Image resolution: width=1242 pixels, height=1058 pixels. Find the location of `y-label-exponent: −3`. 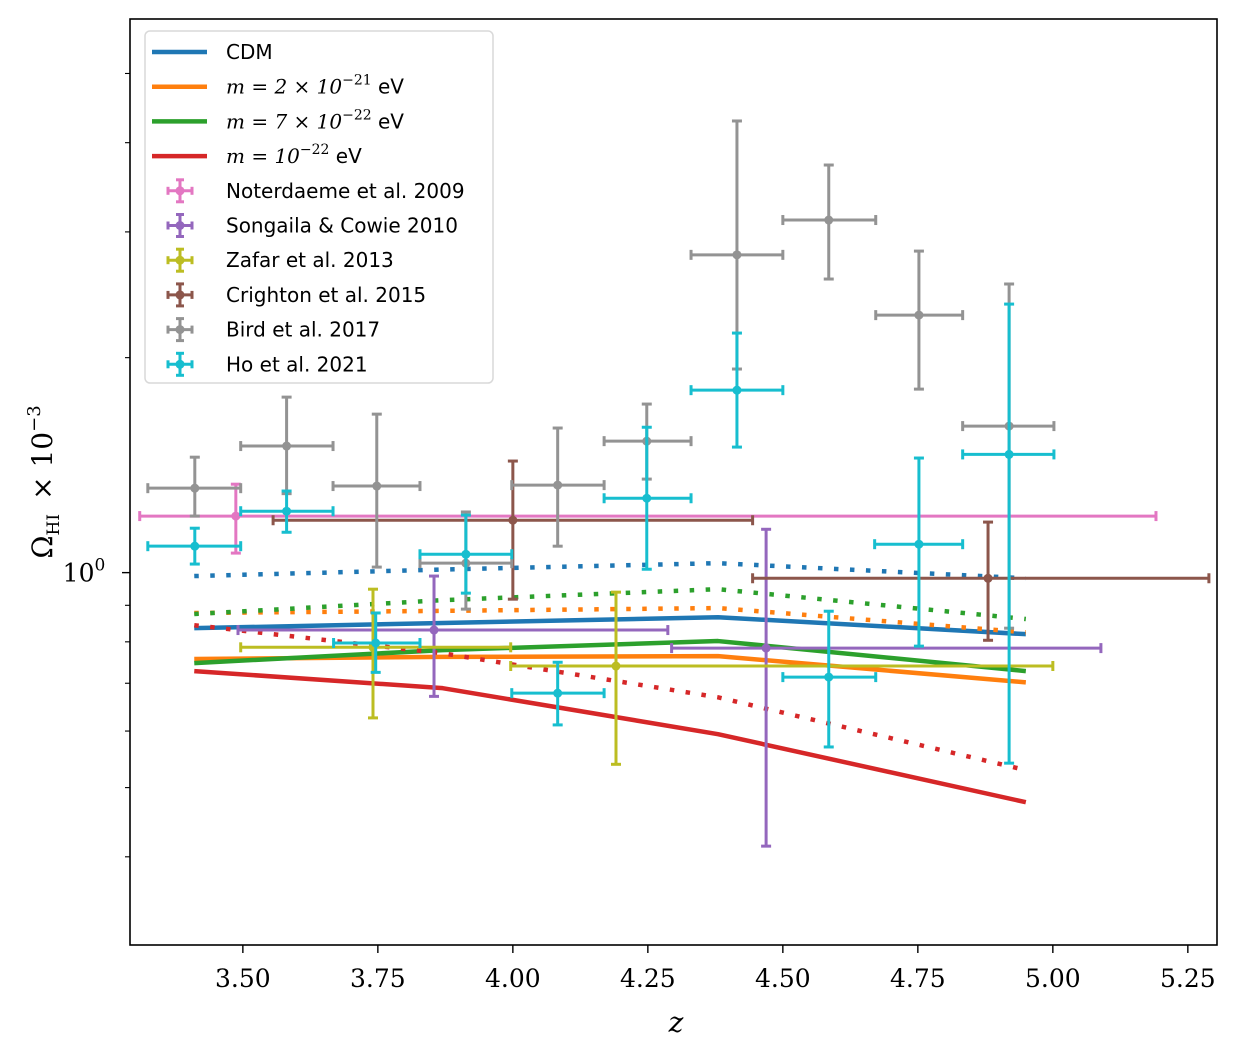

y-label-exponent: −3 is located at coordinates (34, 418).